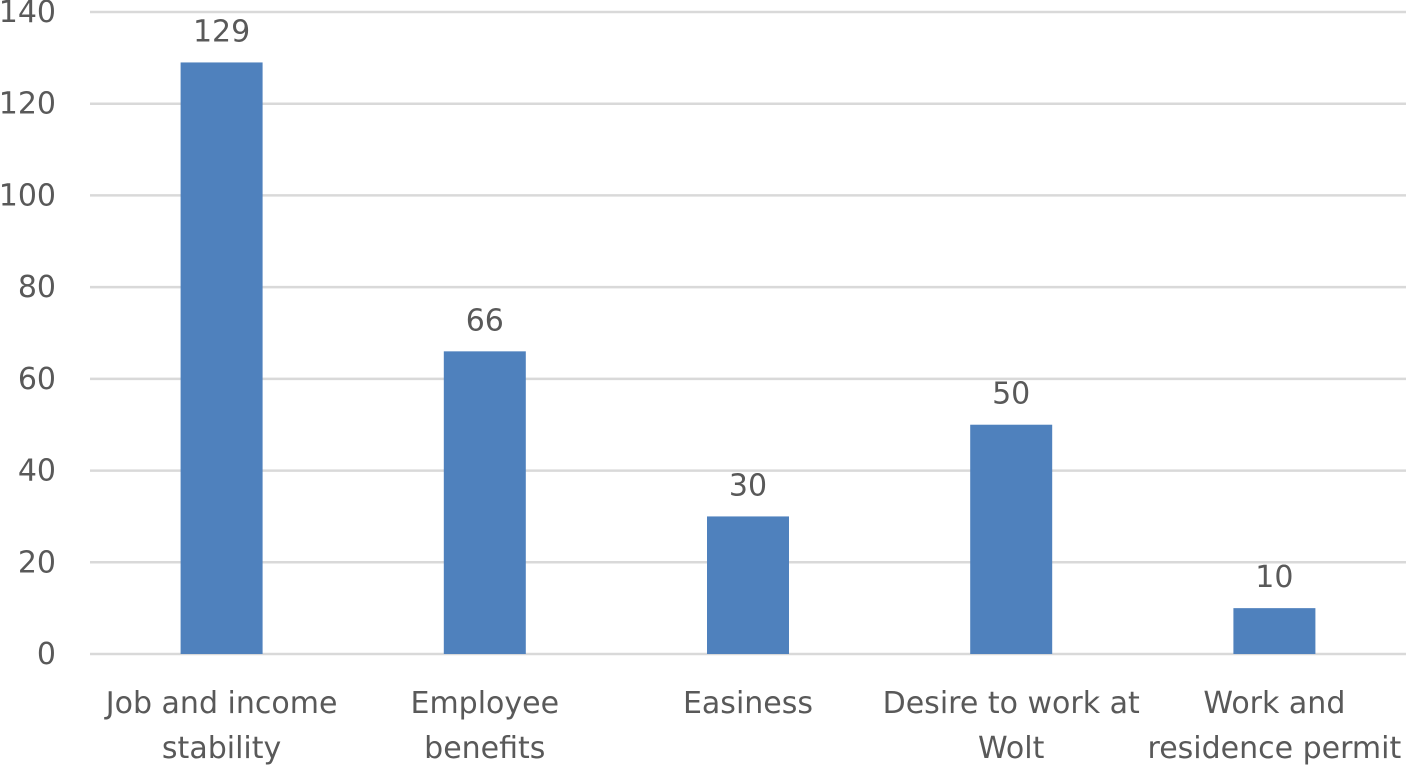 This screenshot has width=1406, height=770. Describe the element at coordinates (37, 287) in the screenshot. I see `y-tick-label: 80` at that location.